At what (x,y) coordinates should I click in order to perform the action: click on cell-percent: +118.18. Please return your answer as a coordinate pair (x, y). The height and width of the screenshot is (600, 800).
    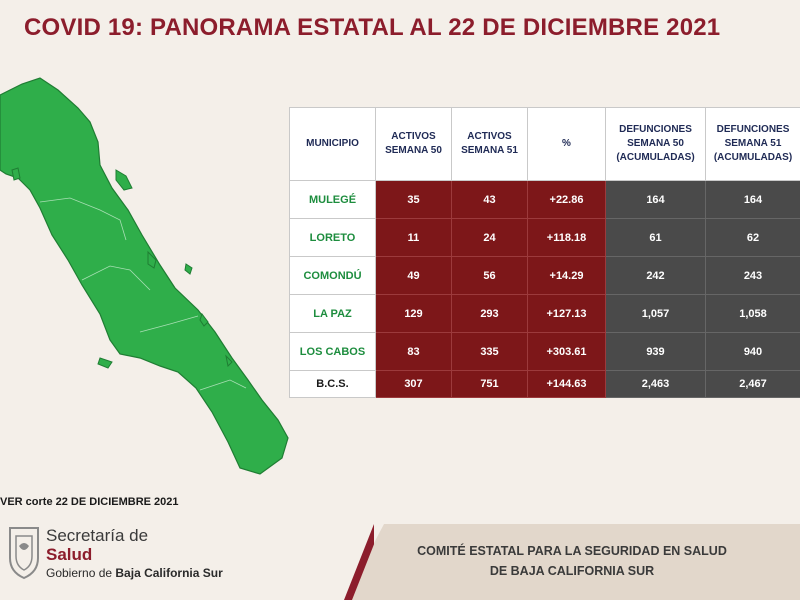
    Looking at the image, I should click on (566, 237).